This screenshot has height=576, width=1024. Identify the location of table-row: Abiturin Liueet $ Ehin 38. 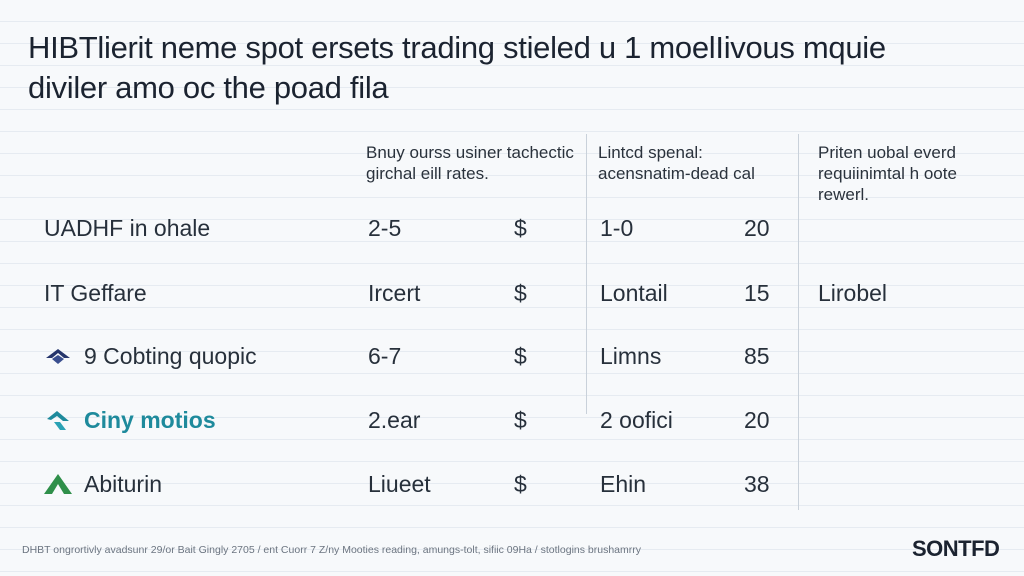
(512, 484).